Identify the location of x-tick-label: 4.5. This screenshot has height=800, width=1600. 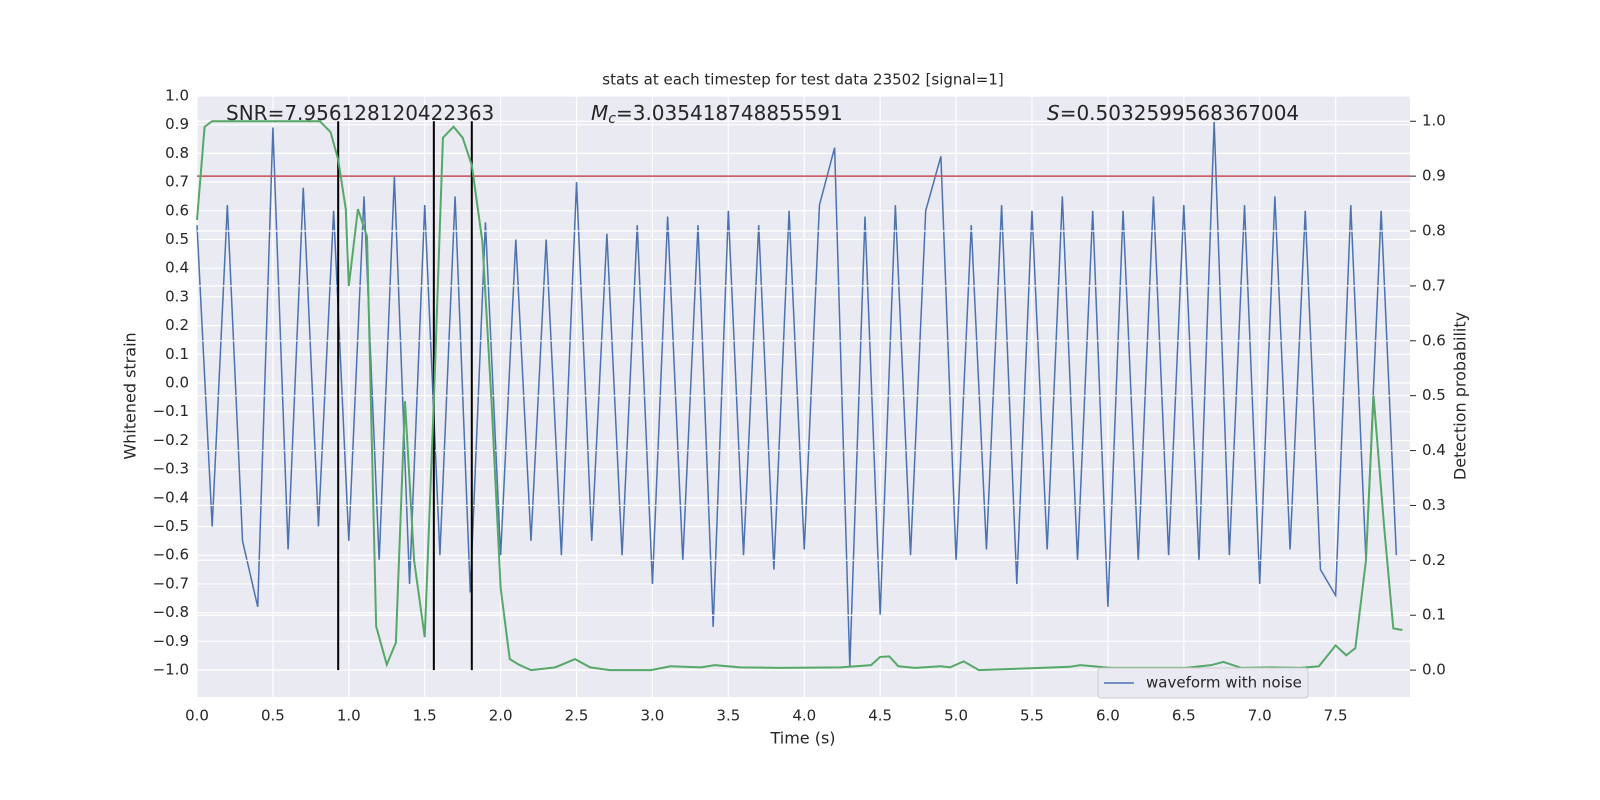
(880, 716).